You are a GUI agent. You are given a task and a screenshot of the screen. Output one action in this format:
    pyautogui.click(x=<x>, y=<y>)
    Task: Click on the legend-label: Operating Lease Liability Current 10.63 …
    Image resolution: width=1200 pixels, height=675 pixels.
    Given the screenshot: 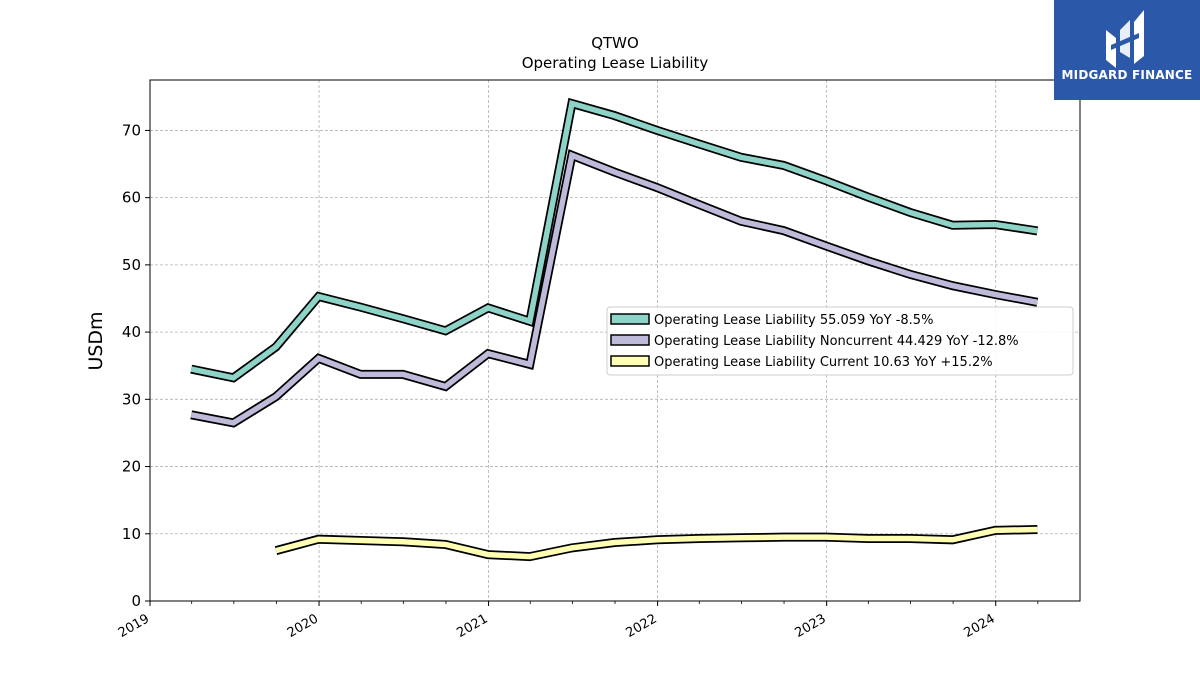 What is the action you would take?
    pyautogui.click(x=823, y=362)
    